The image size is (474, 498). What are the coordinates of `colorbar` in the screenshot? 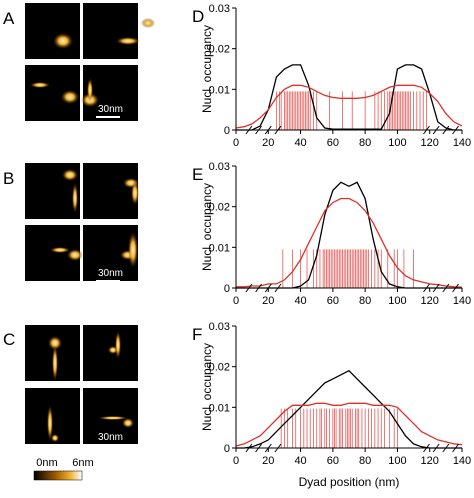 It's located at (58, 475).